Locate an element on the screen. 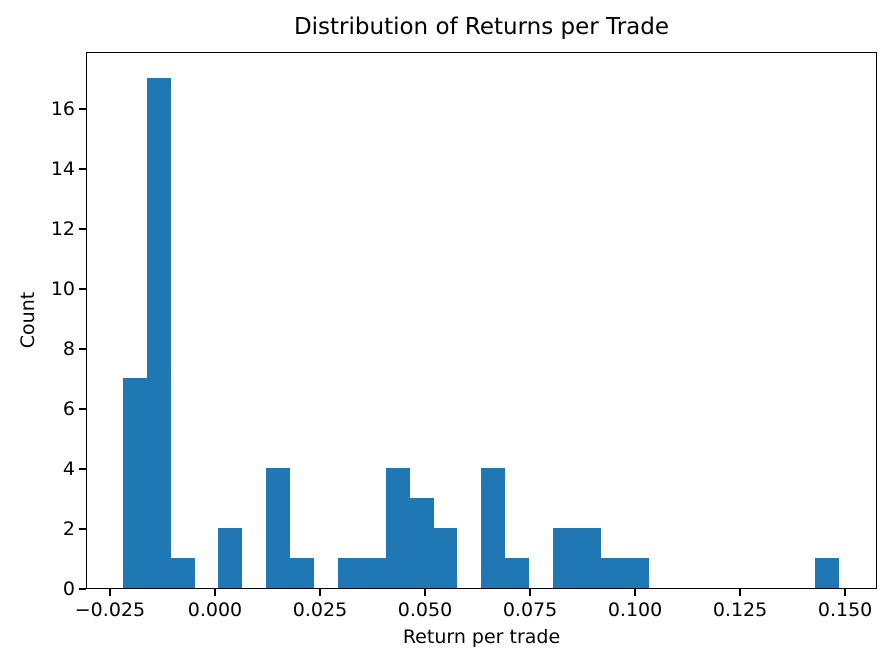 The image size is (896, 672). x-tick-label: 0.025 is located at coordinates (320, 610).